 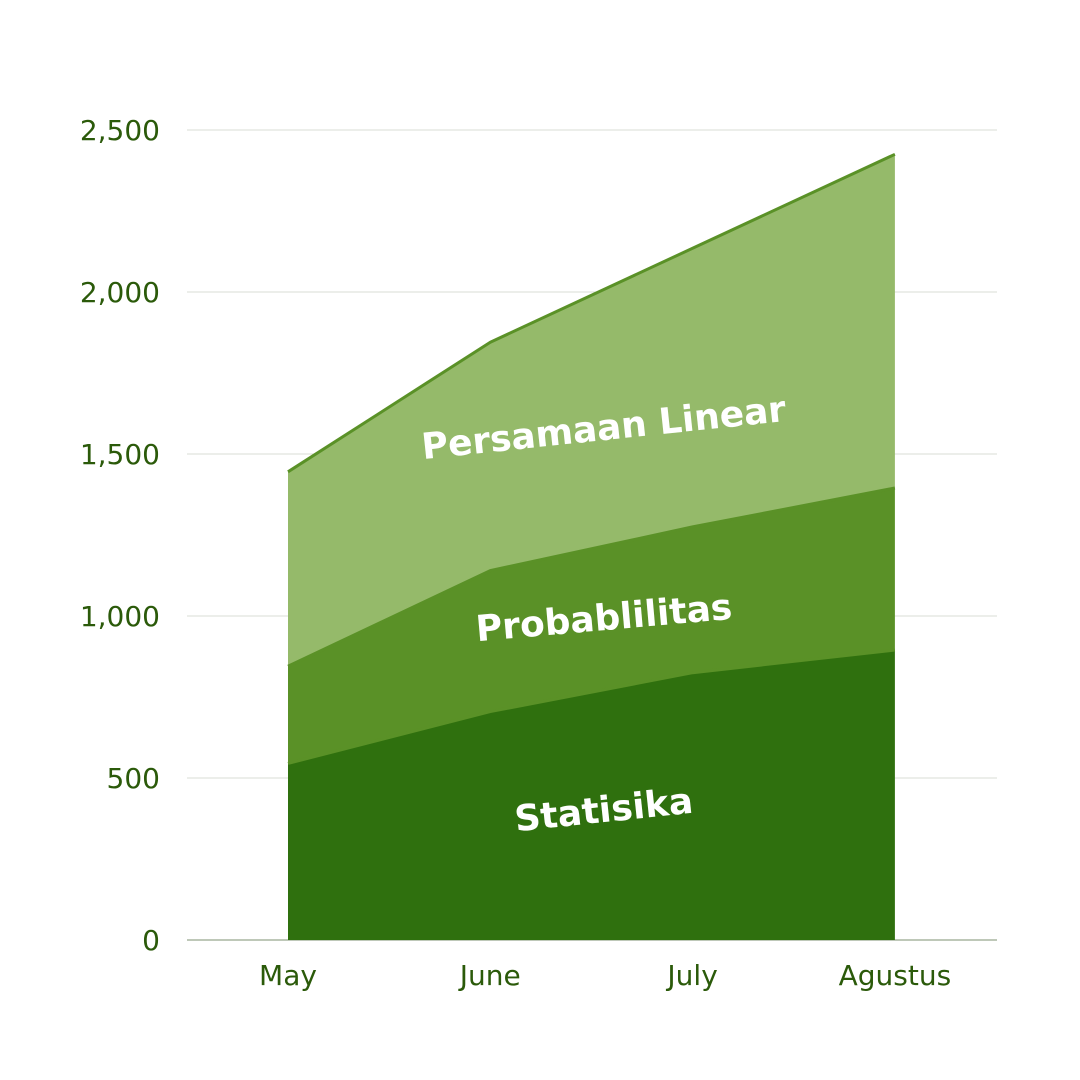 I want to click on y-tick-label: 1,500, so click(x=120, y=454).